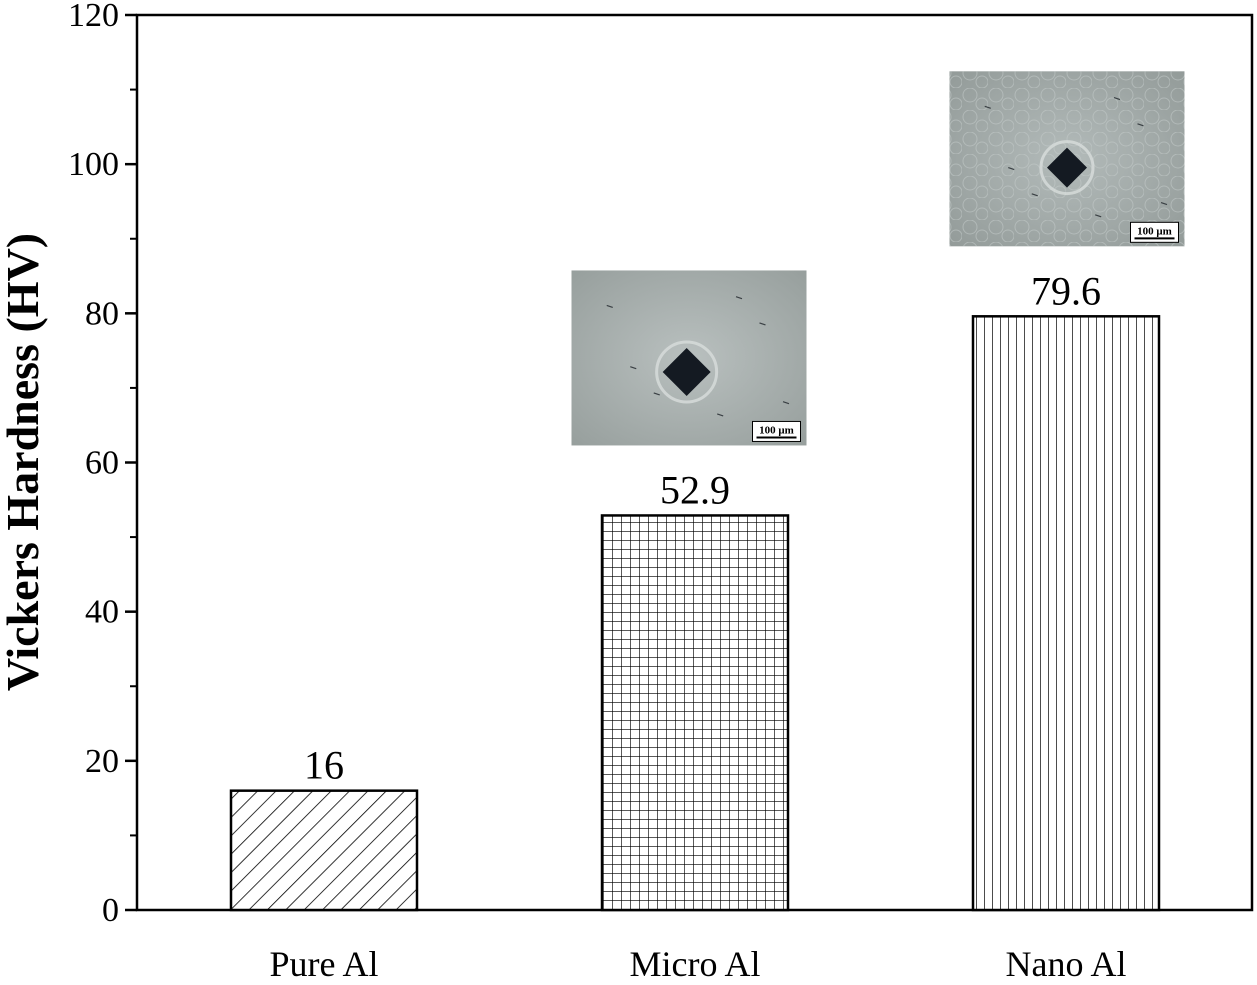 The width and height of the screenshot is (1257, 985). What do you see at coordinates (695, 489) in the screenshot?
I see `data-label-micro-al: 52.9` at bounding box center [695, 489].